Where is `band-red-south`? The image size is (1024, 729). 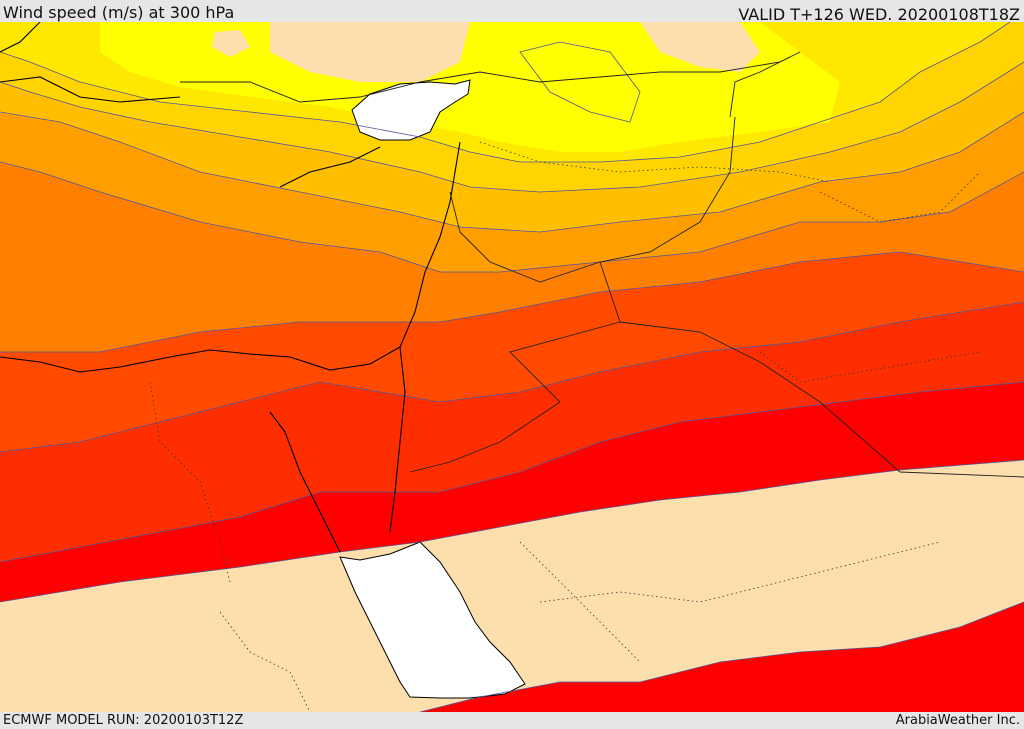 band-red-south is located at coordinates (722, 657).